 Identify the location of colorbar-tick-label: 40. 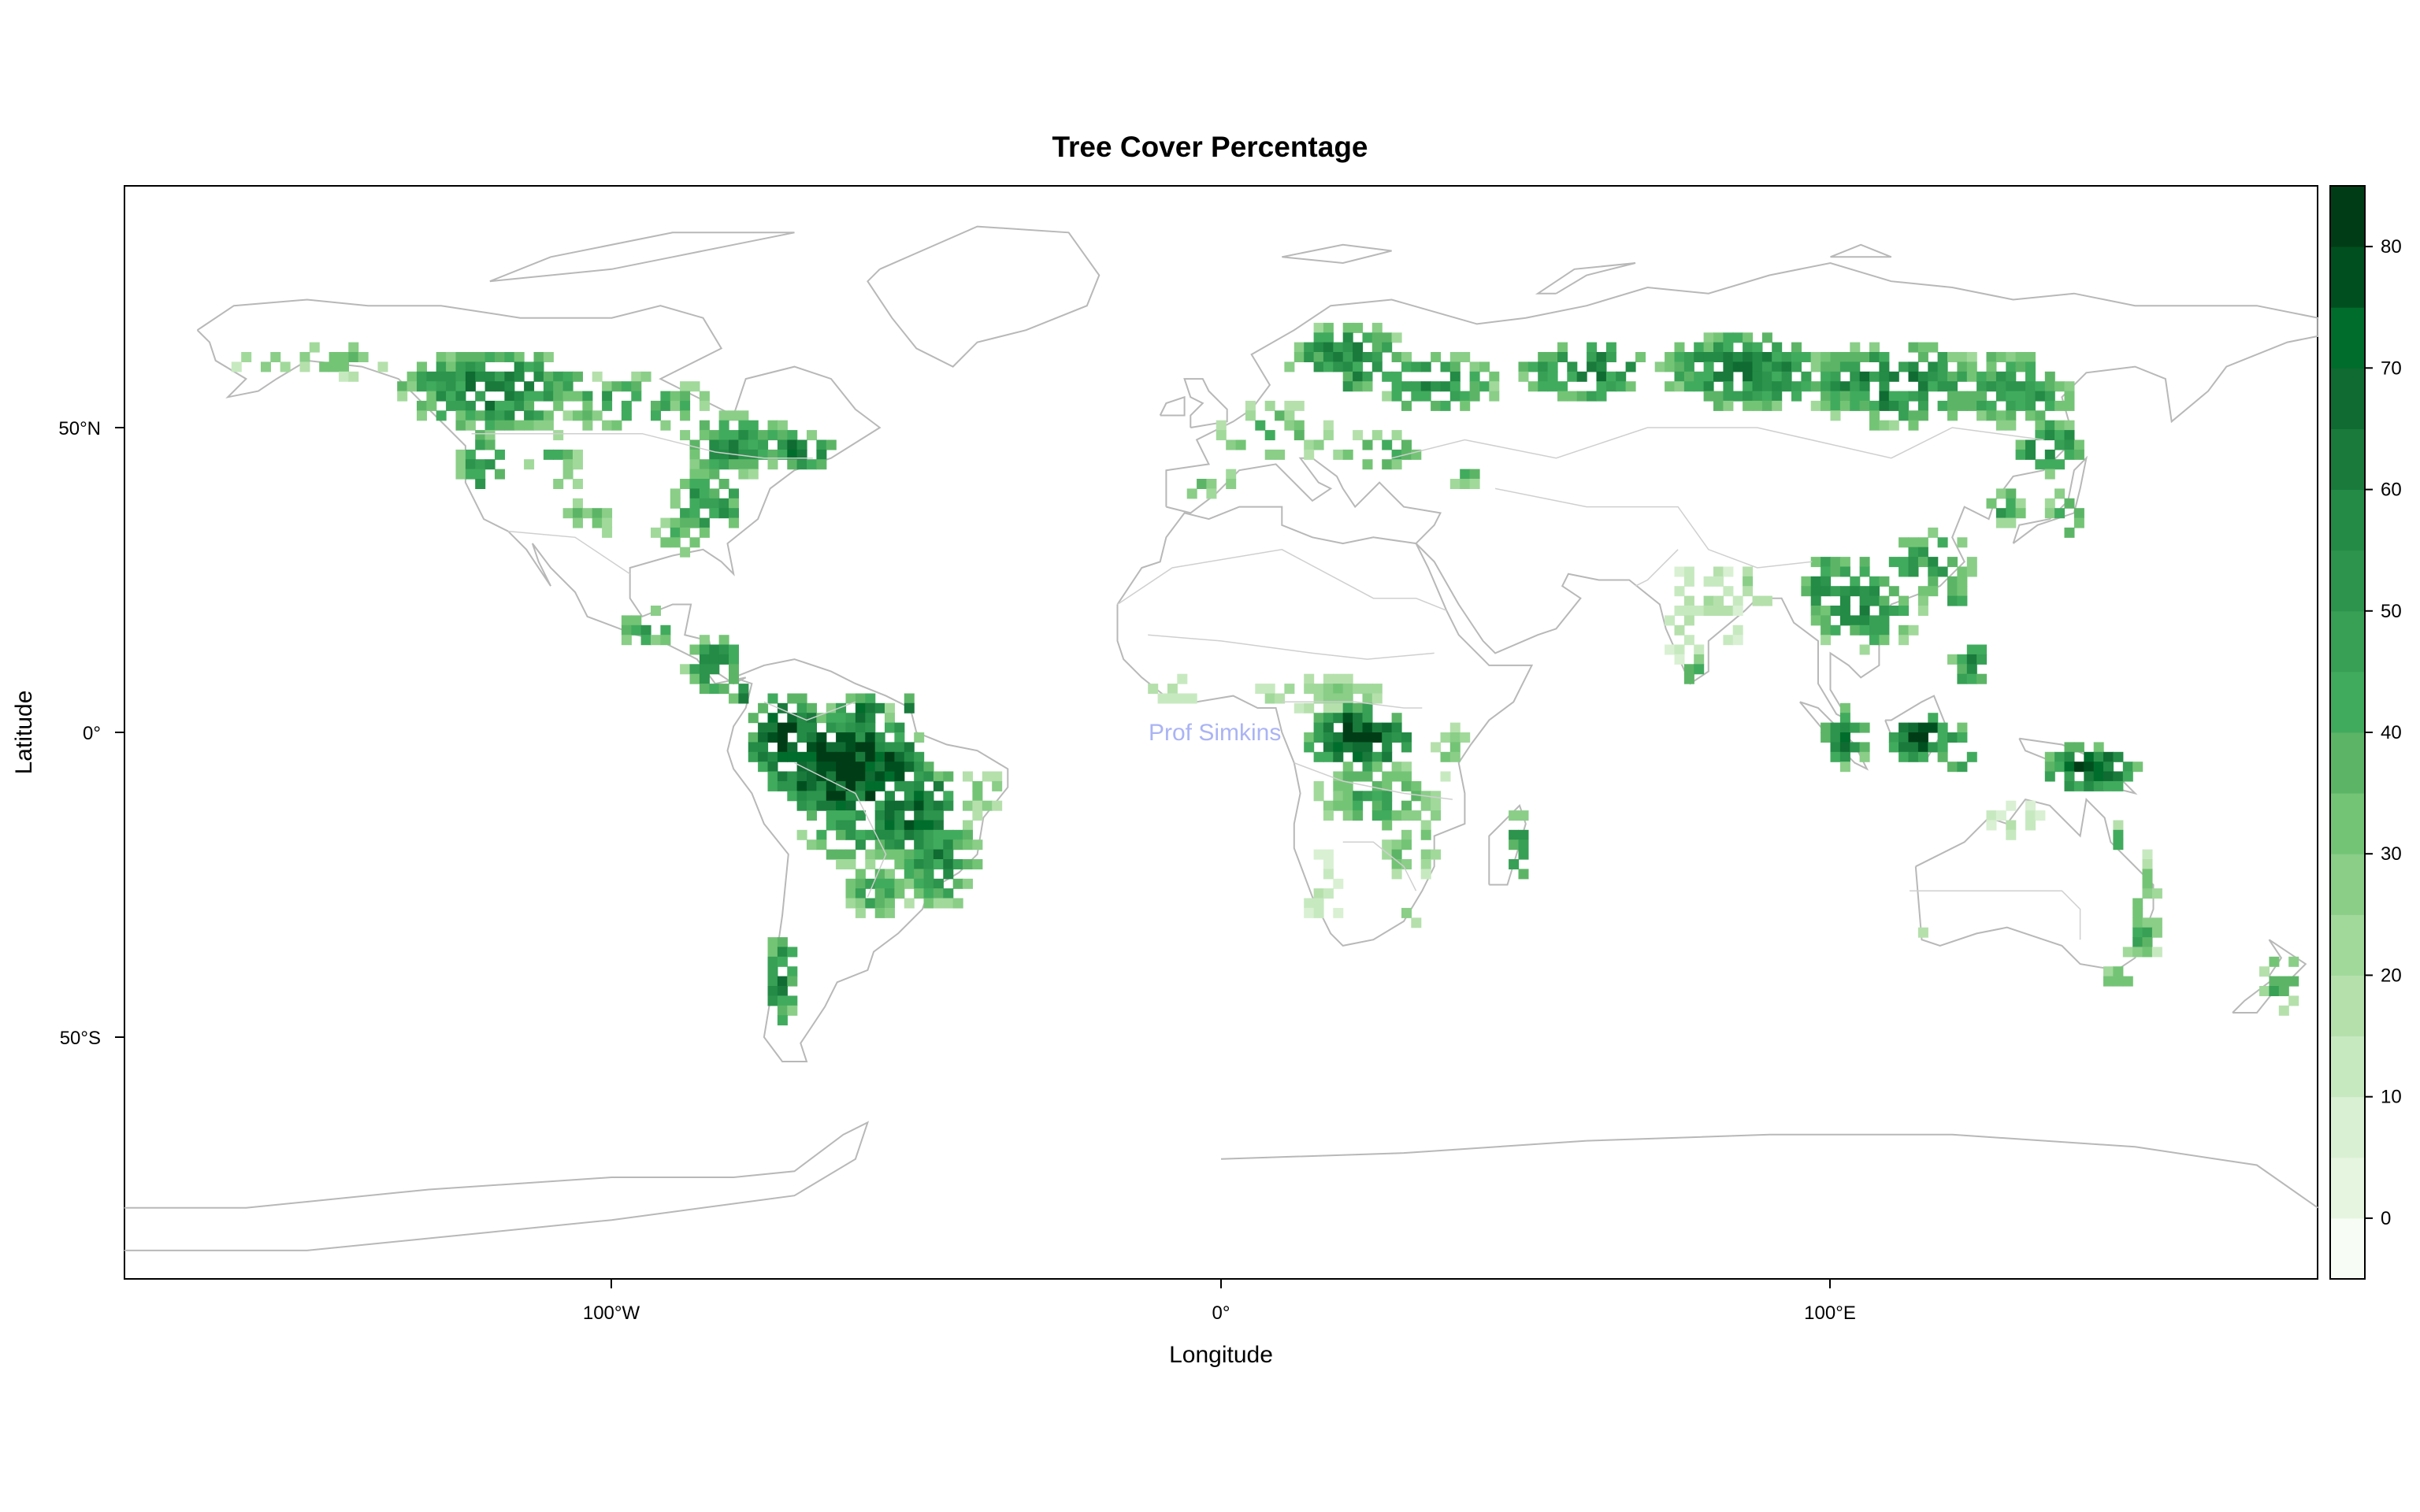
(2391, 732).